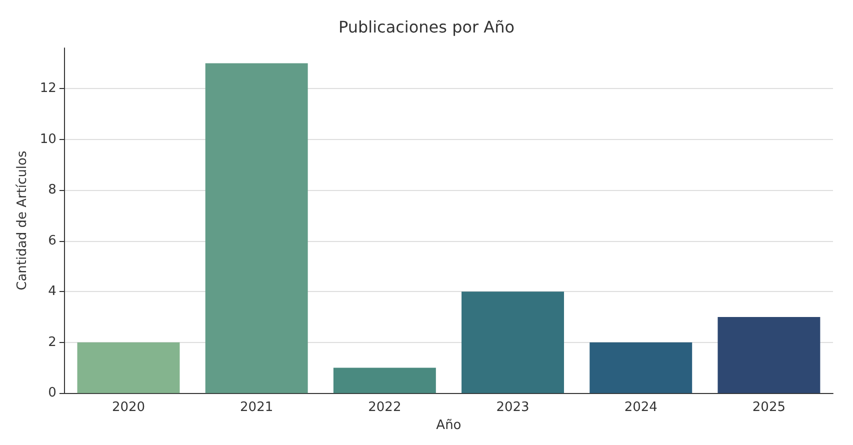  What do you see at coordinates (426, 27) in the screenshot?
I see `chart-title: Publicaciones por Año` at bounding box center [426, 27].